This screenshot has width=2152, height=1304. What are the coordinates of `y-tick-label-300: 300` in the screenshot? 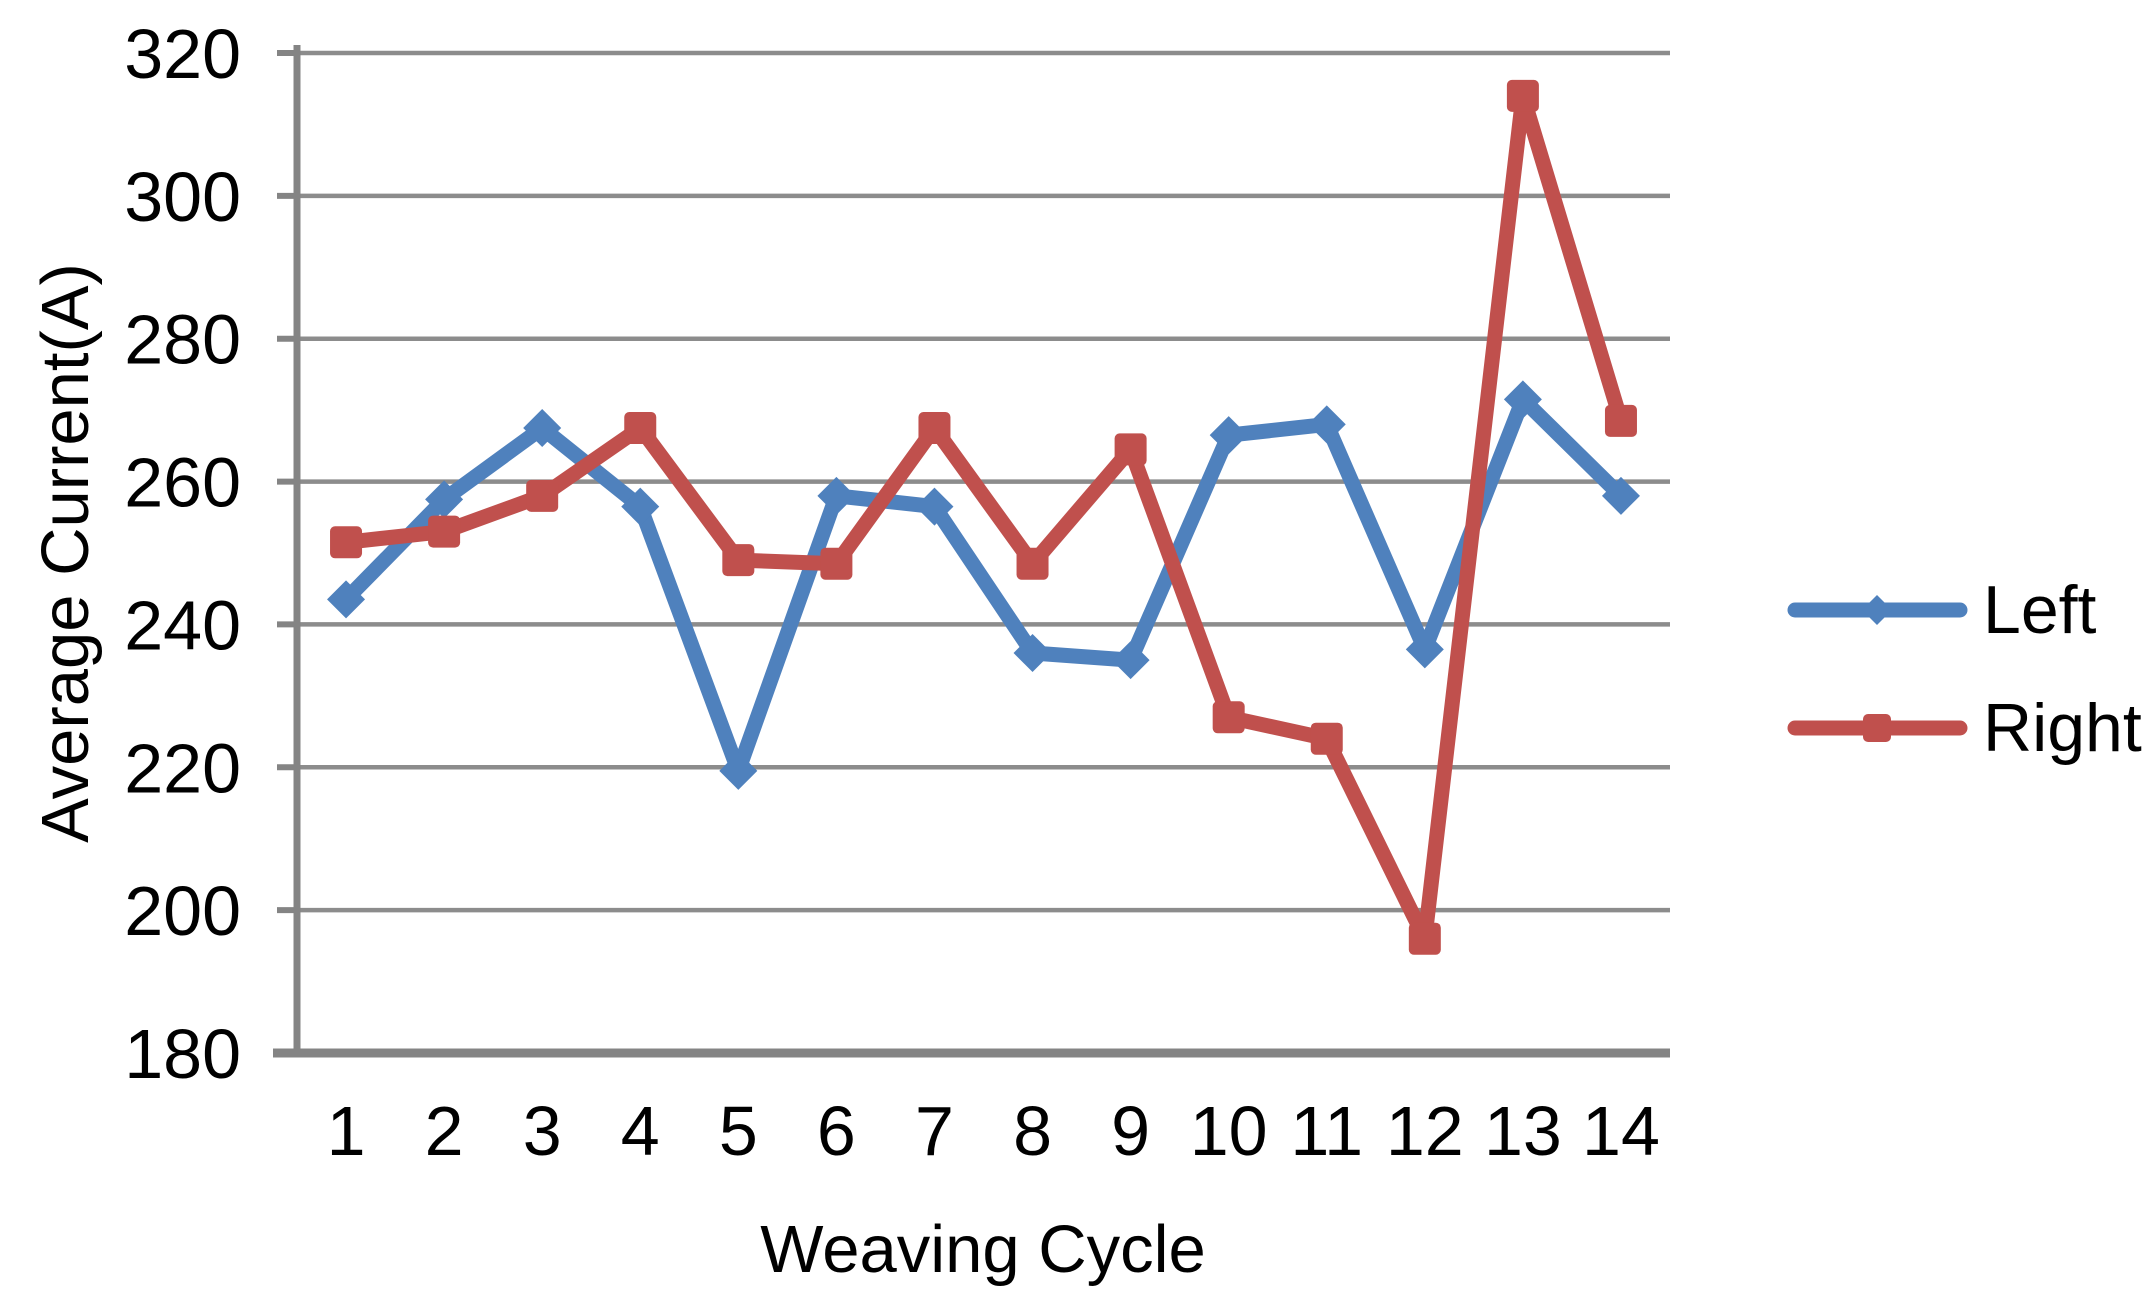 It's located at (182, 197).